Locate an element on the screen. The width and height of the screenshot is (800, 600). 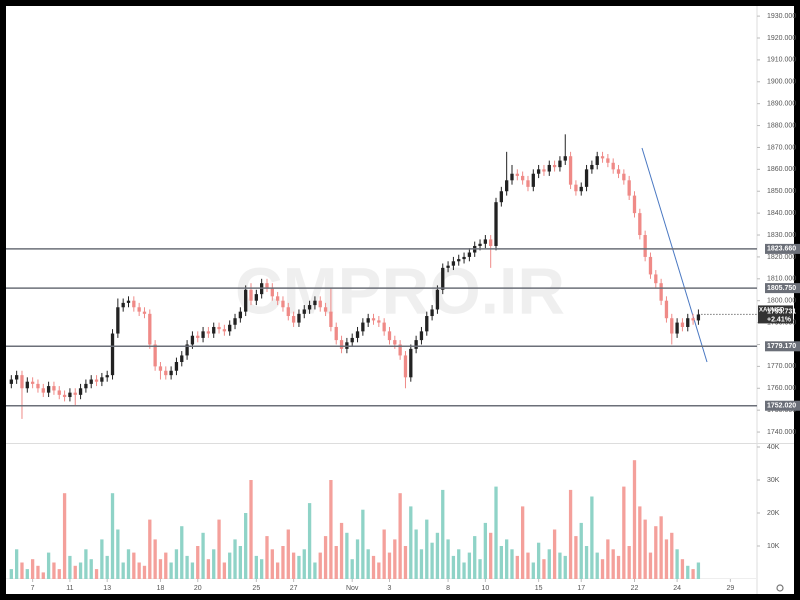
y-tick-label: 1840.000 is located at coordinates (781, 213).